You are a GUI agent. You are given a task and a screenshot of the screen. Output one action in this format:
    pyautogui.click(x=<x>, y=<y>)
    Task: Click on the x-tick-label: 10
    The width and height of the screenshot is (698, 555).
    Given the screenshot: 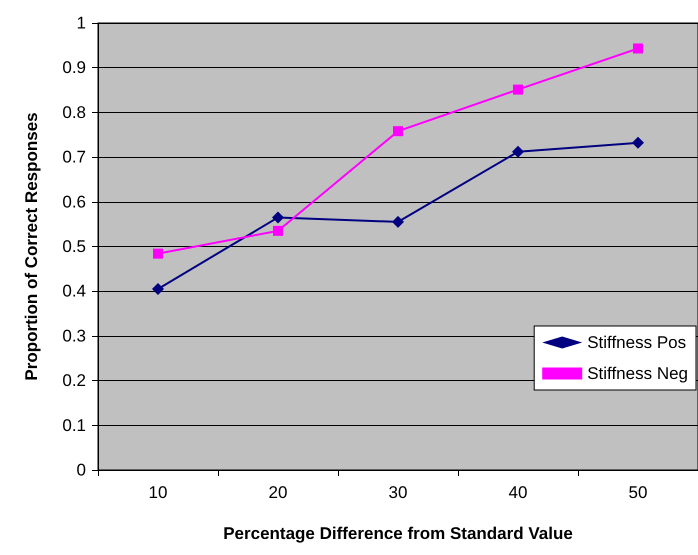 What is the action you would take?
    pyautogui.click(x=158, y=492)
    